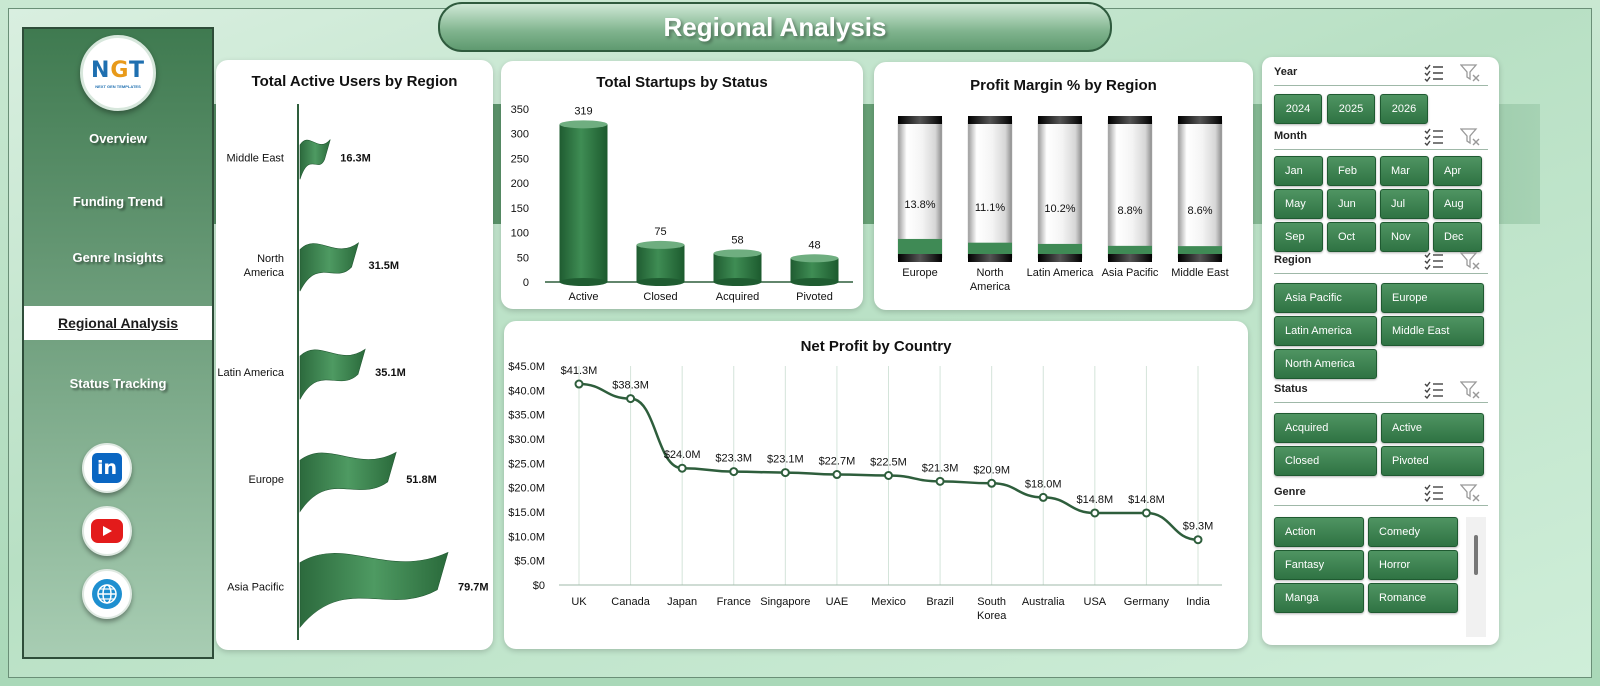  What do you see at coordinates (737, 297) in the screenshot?
I see `category-label: Acquired` at bounding box center [737, 297].